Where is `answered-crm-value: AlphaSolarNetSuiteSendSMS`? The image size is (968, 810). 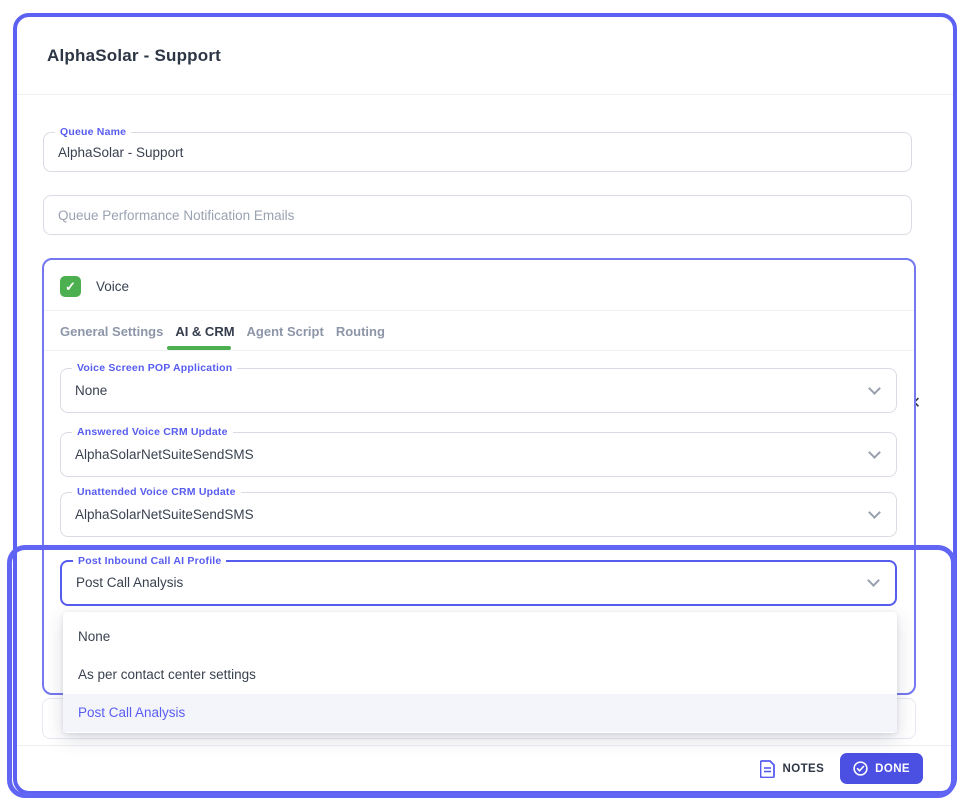
answered-crm-value: AlphaSolarNetSuiteSendSMS is located at coordinates (164, 454).